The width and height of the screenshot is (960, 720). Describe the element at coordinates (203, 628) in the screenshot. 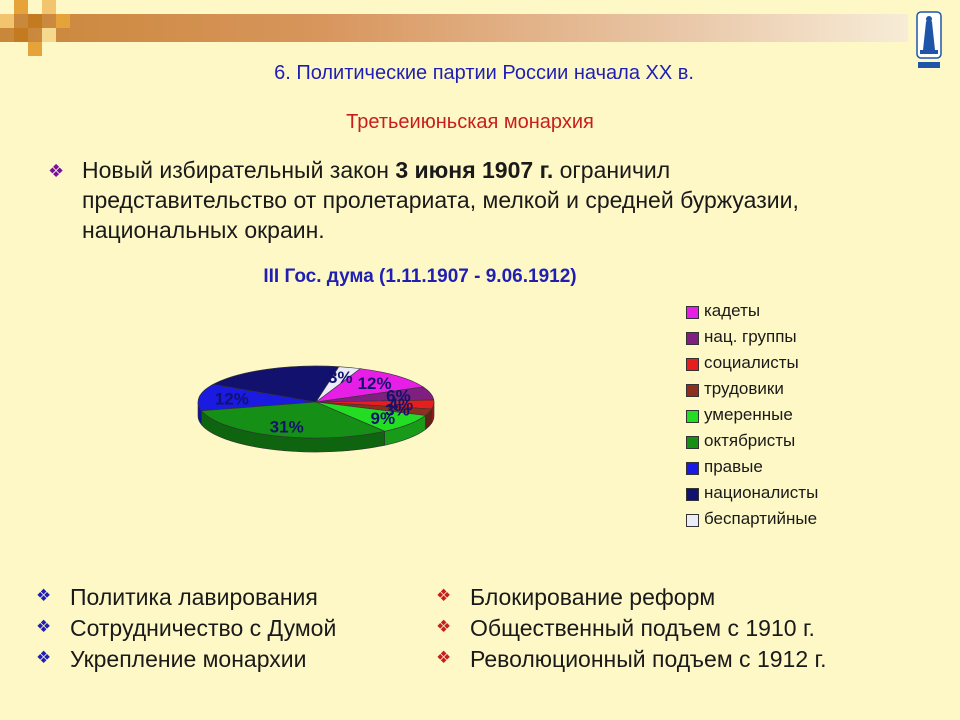

I see `policy-left-item-text: Сотрудничество с Думой` at that location.